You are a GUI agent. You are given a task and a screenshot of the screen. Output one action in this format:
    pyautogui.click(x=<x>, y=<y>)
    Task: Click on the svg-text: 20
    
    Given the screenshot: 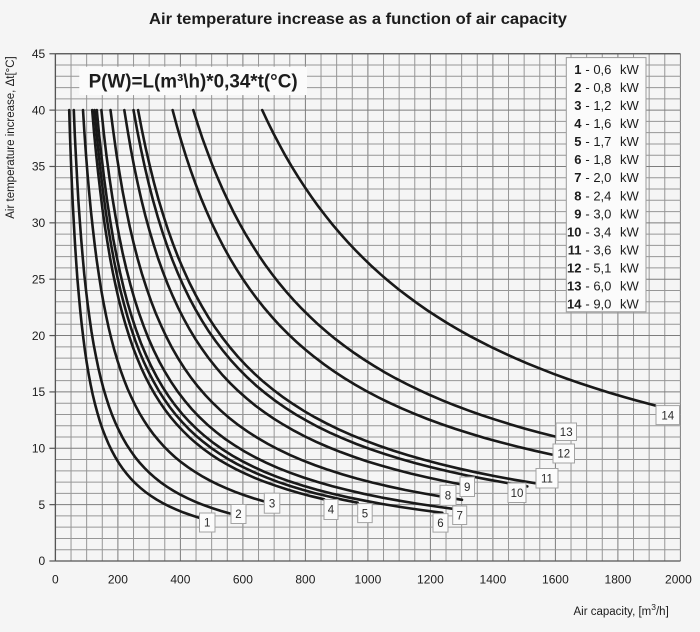 What is the action you would take?
    pyautogui.click(x=39, y=336)
    